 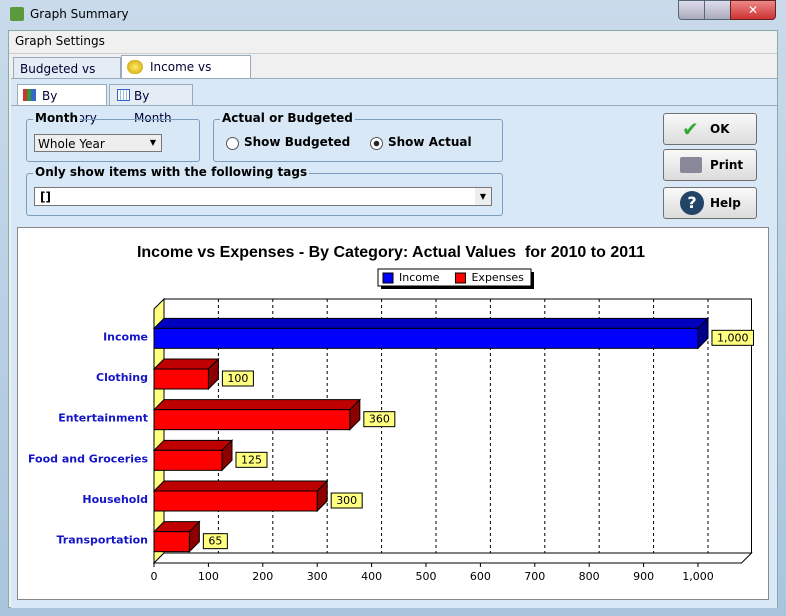 I want to click on ok-button: ✔ OK, so click(x=710, y=129).